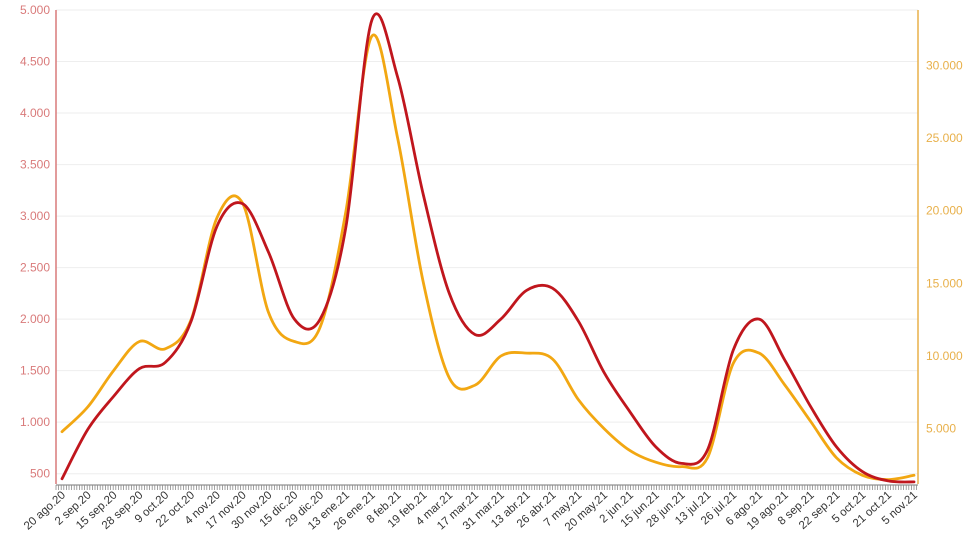  Describe the element at coordinates (35, 113) in the screenshot. I see `left-tick-label: 4.000` at that location.